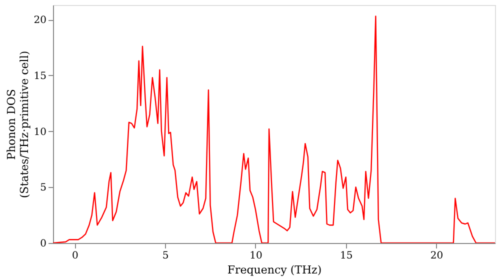 This screenshot has height=280, width=500. I want to click on x-tick-label: 15, so click(346, 256).